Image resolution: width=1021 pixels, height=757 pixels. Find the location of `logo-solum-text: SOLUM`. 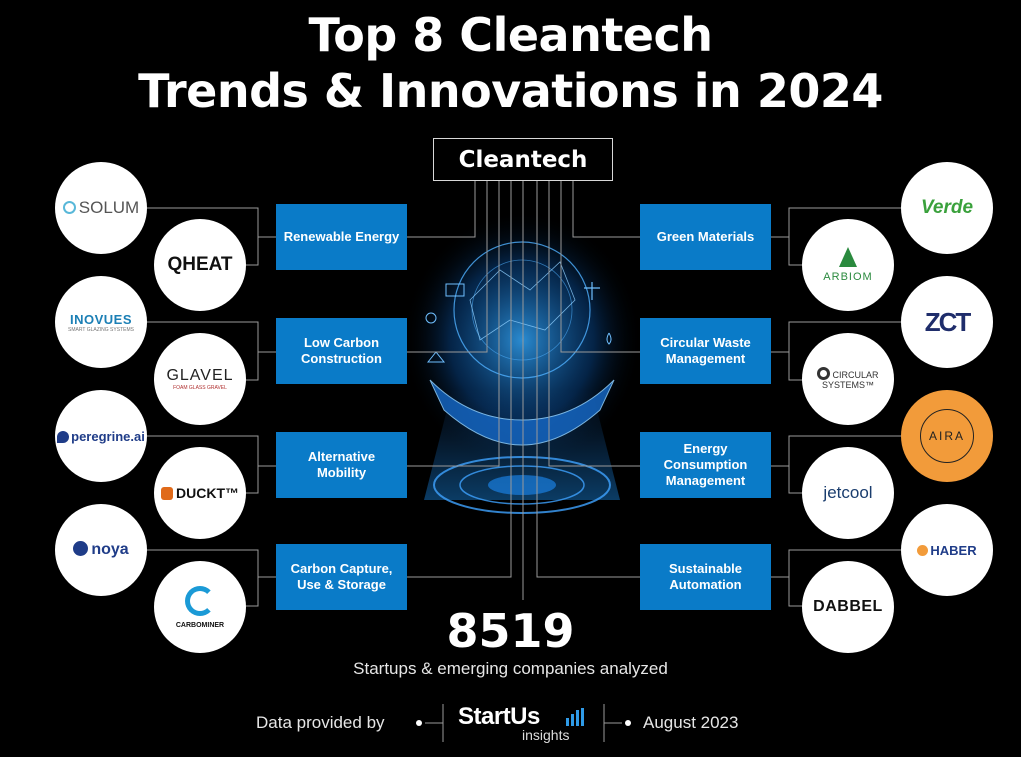

logo-solum-text: SOLUM is located at coordinates (109, 207).